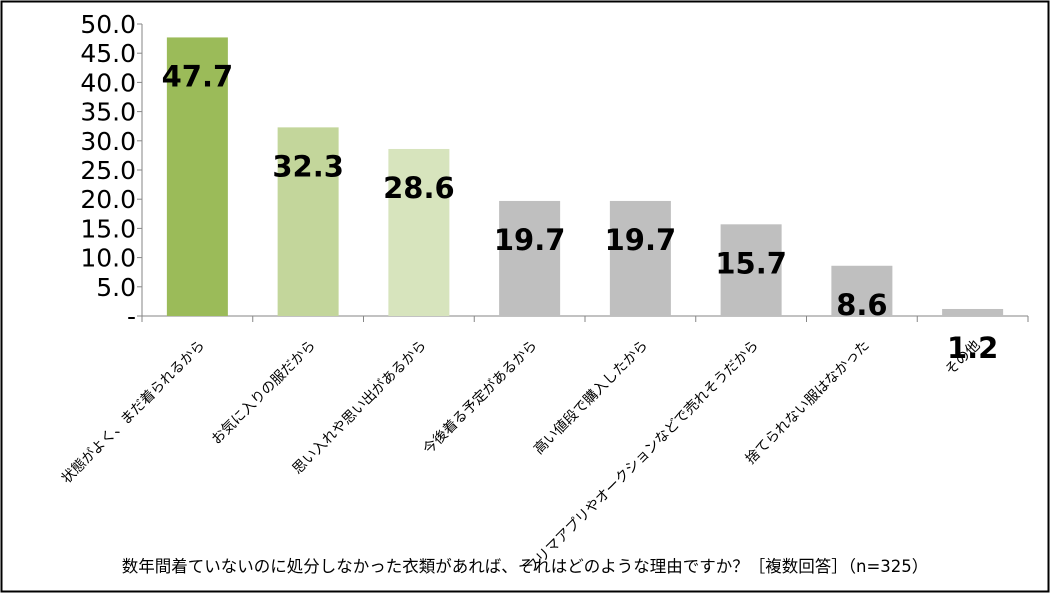 Image resolution: width=1050 pixels, height=593 pixels. I want to click on data-label: 15.7, so click(751, 263).